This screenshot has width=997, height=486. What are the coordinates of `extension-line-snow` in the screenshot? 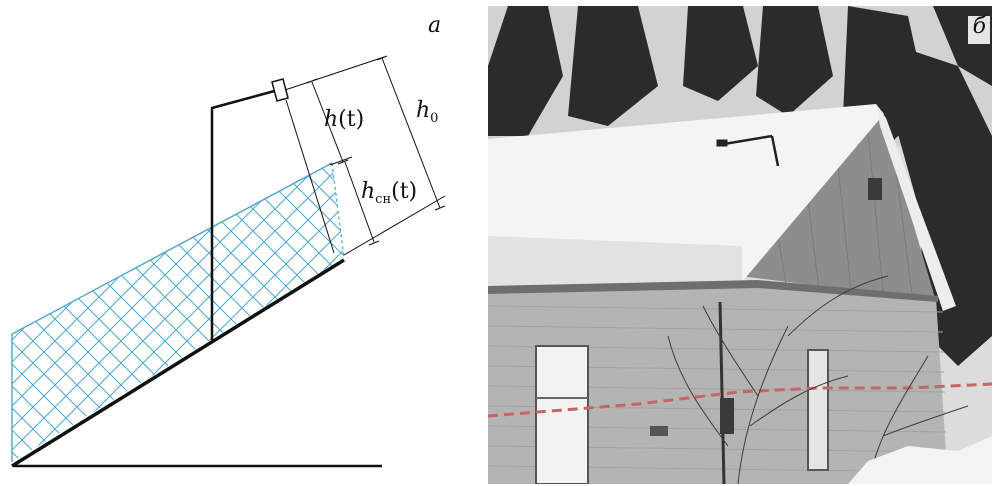 It's located at (341, 161).